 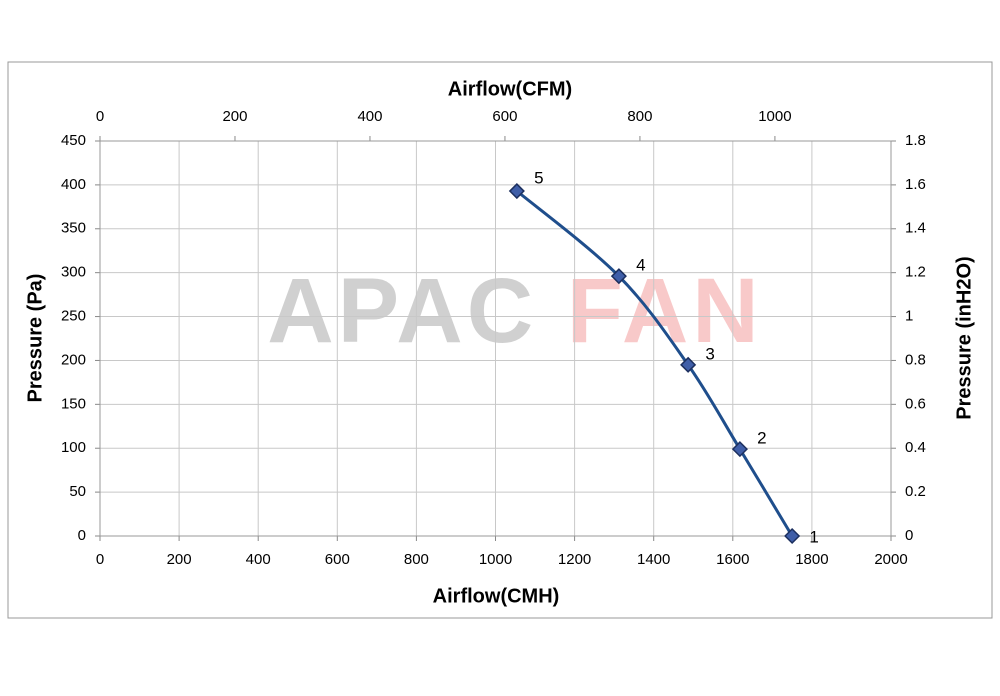 I want to click on x2-tick-label: 600, so click(x=504, y=116).